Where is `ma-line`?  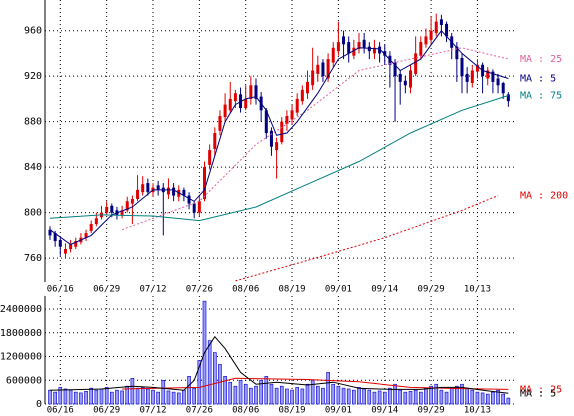 ma-line is located at coordinates (315, 383).